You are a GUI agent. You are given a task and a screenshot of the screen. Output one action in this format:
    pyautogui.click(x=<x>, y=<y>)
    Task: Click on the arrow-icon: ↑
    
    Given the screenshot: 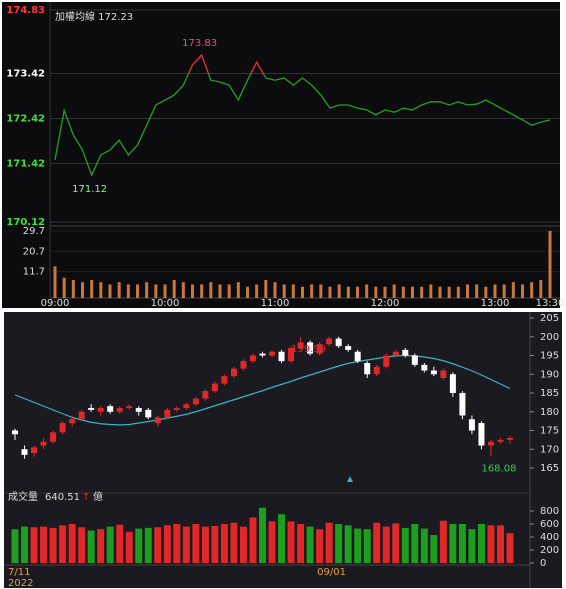 What is the action you would take?
    pyautogui.click(x=86, y=497)
    